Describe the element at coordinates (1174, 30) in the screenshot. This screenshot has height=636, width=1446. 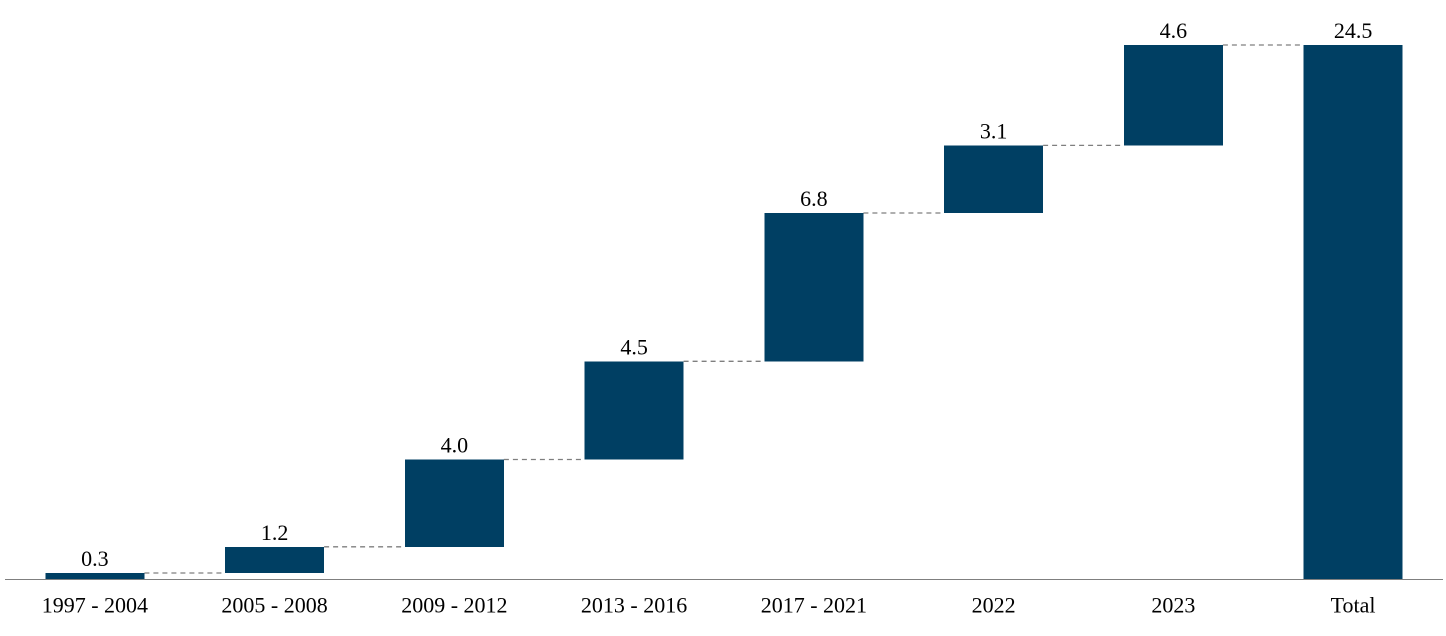
I see `data-label-7: 4.6` at that location.